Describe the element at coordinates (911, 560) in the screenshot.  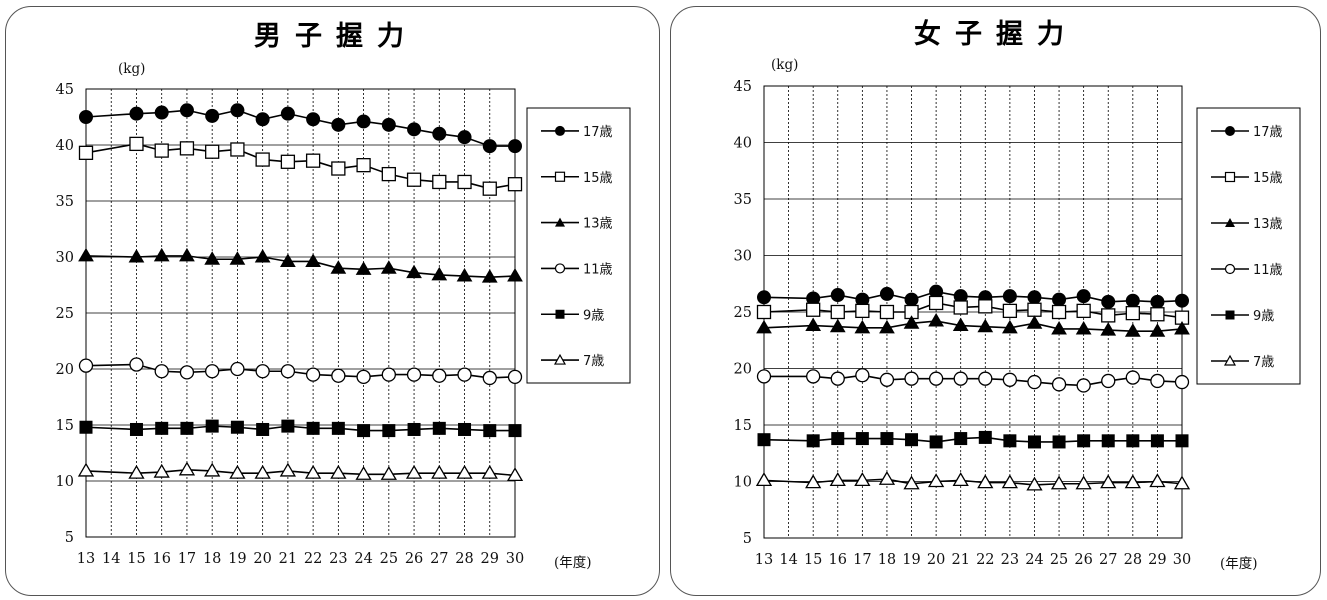
I see `x-tick-label: 19` at that location.